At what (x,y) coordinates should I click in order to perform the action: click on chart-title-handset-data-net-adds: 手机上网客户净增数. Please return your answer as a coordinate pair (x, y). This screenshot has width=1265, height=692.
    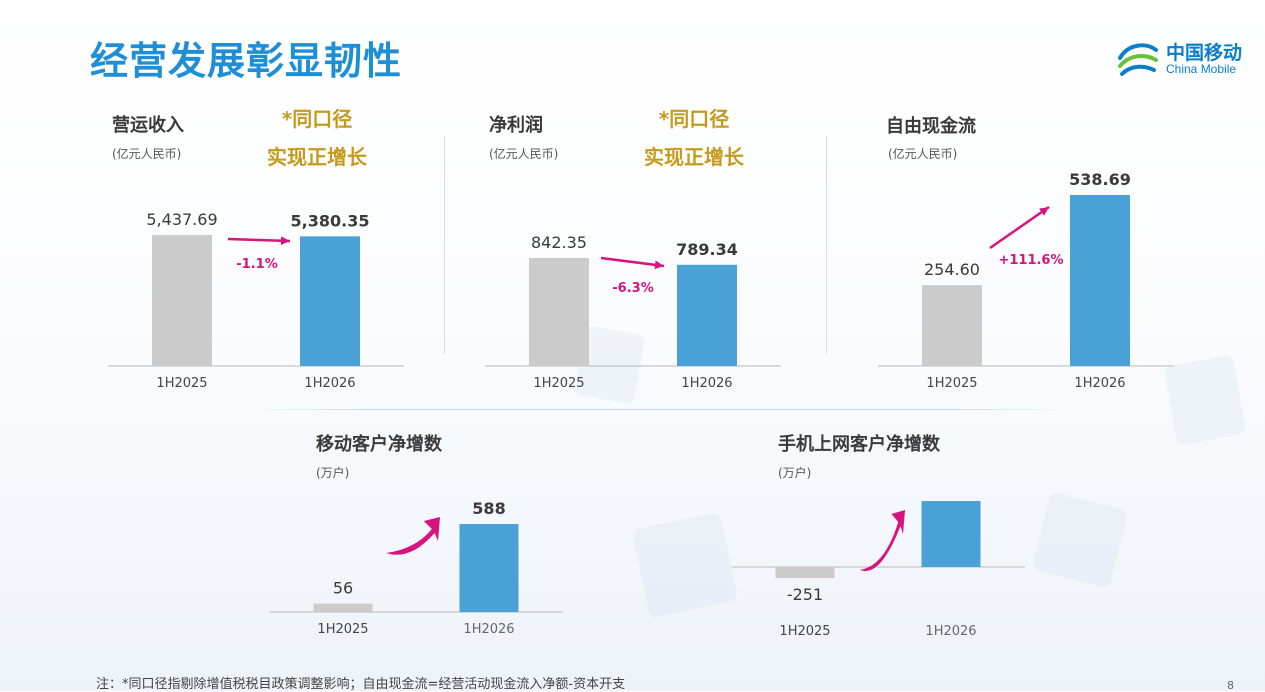
    Looking at the image, I should click on (859, 444).